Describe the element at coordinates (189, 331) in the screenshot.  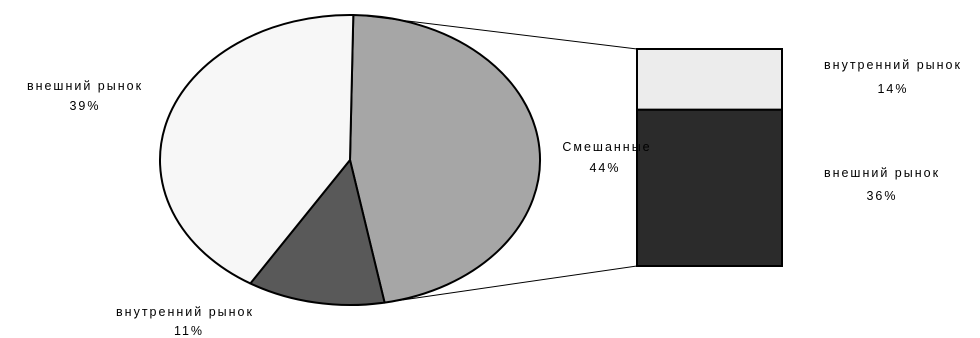
I see `slice-percent-internal-market: 11%` at that location.